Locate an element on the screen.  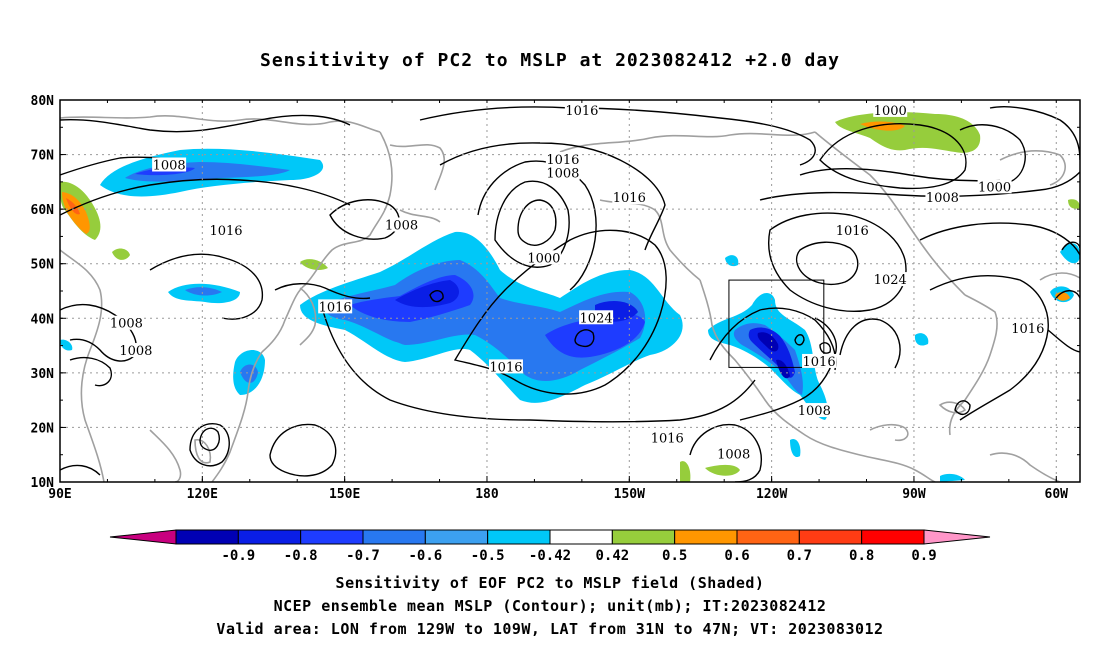
colorbar-label: -0.6 is located at coordinates (425, 556).